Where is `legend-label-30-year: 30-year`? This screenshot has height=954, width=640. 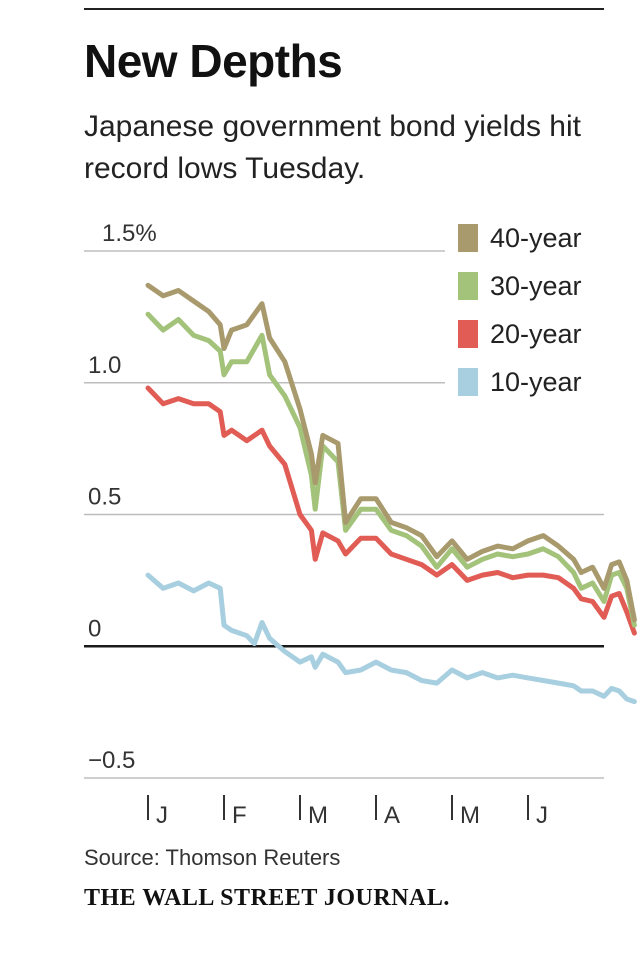
legend-label-30-year: 30-year is located at coordinates (536, 285).